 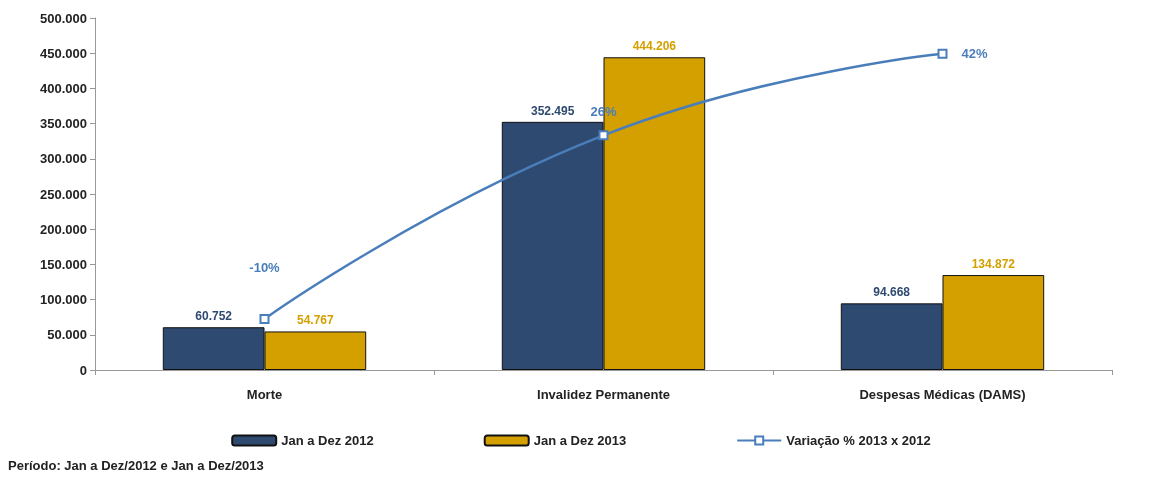 What do you see at coordinates (552, 110) in the screenshot?
I see `data-label: 352.495` at bounding box center [552, 110].